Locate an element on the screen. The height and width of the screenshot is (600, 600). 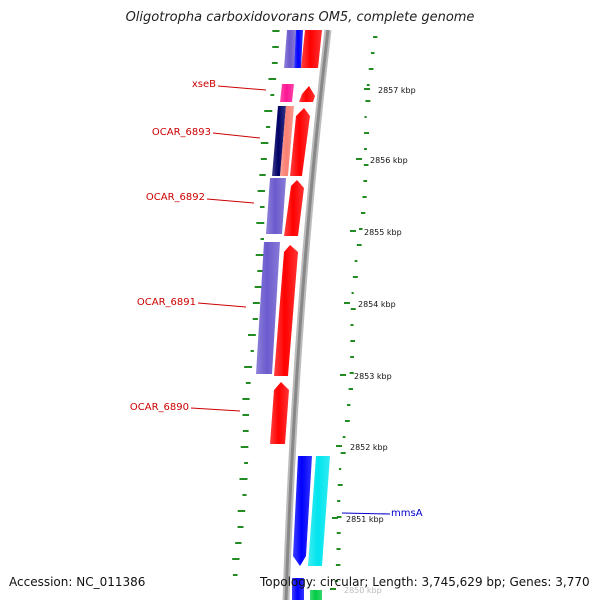
tick-label: 2851 kbp is located at coordinates (365, 519).